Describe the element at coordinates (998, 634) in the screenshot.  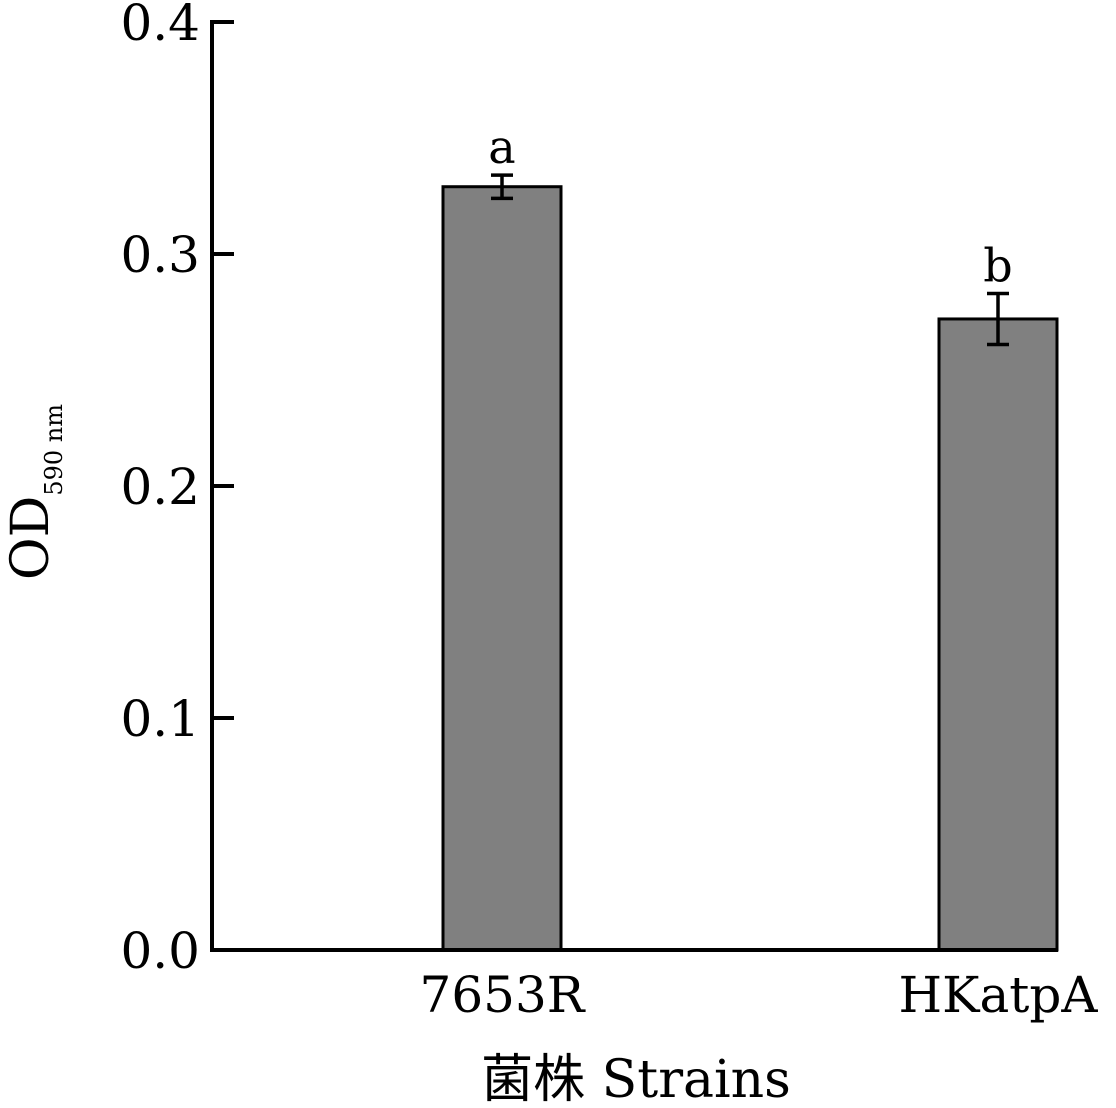
I see `bar-hkatpa` at that location.